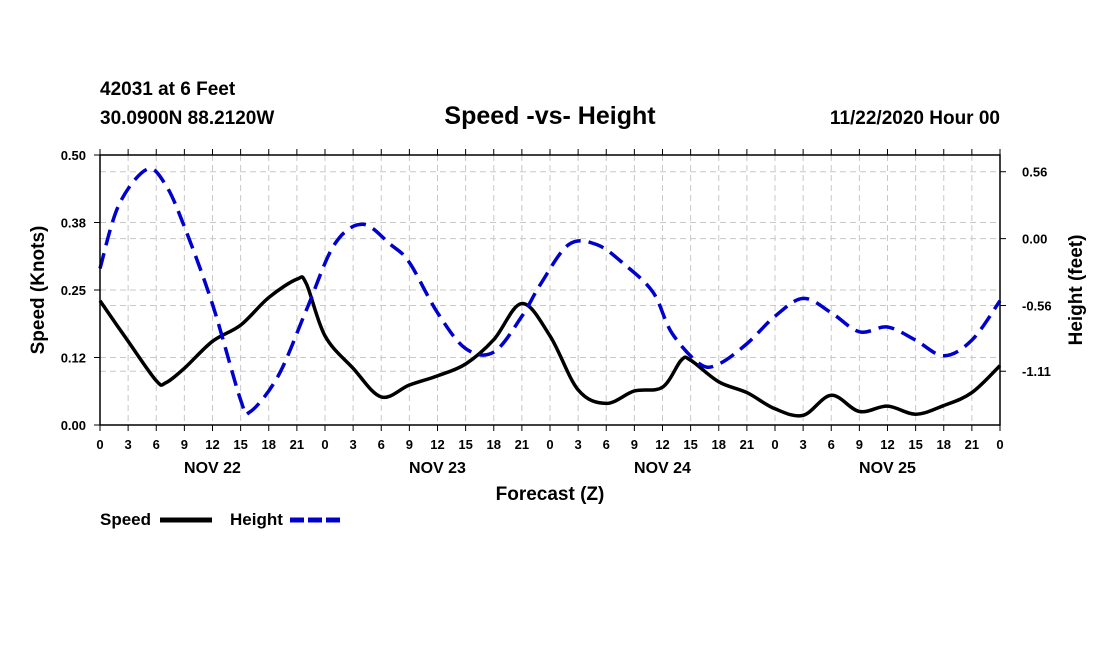 The width and height of the screenshot is (1100, 650). Describe the element at coordinates (887, 468) in the screenshot. I see `day-label: NOV 25` at that location.